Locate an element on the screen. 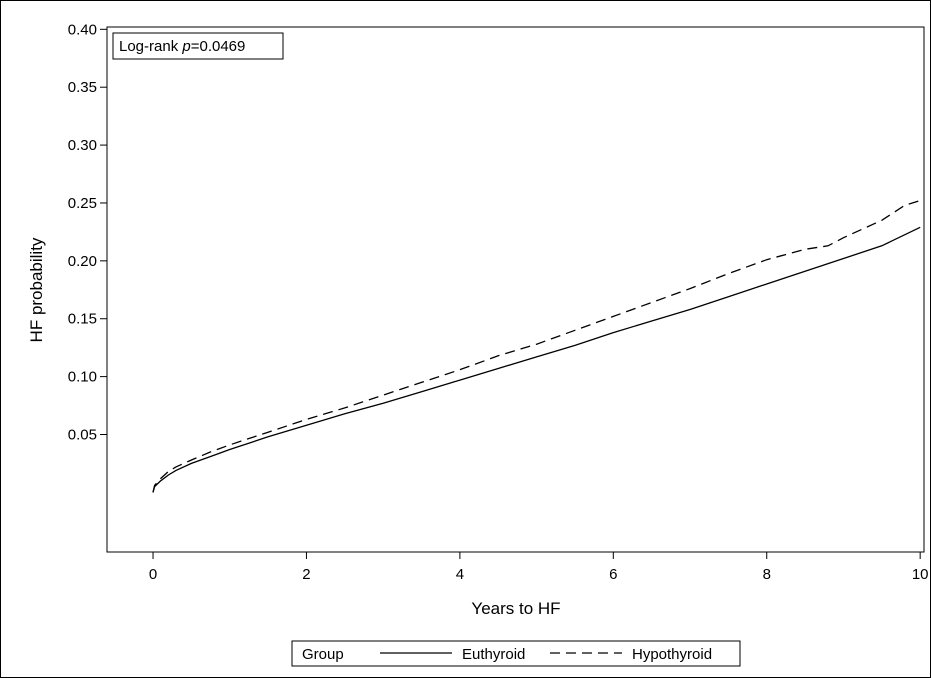  x-tick-label: 6 is located at coordinates (613, 574).